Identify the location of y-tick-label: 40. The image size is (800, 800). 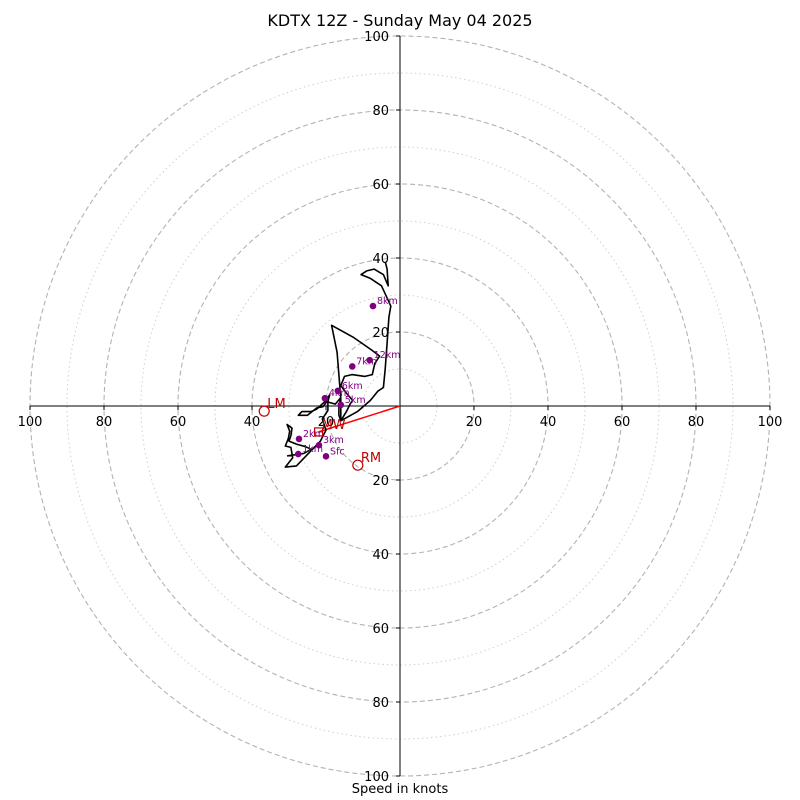
(380, 555).